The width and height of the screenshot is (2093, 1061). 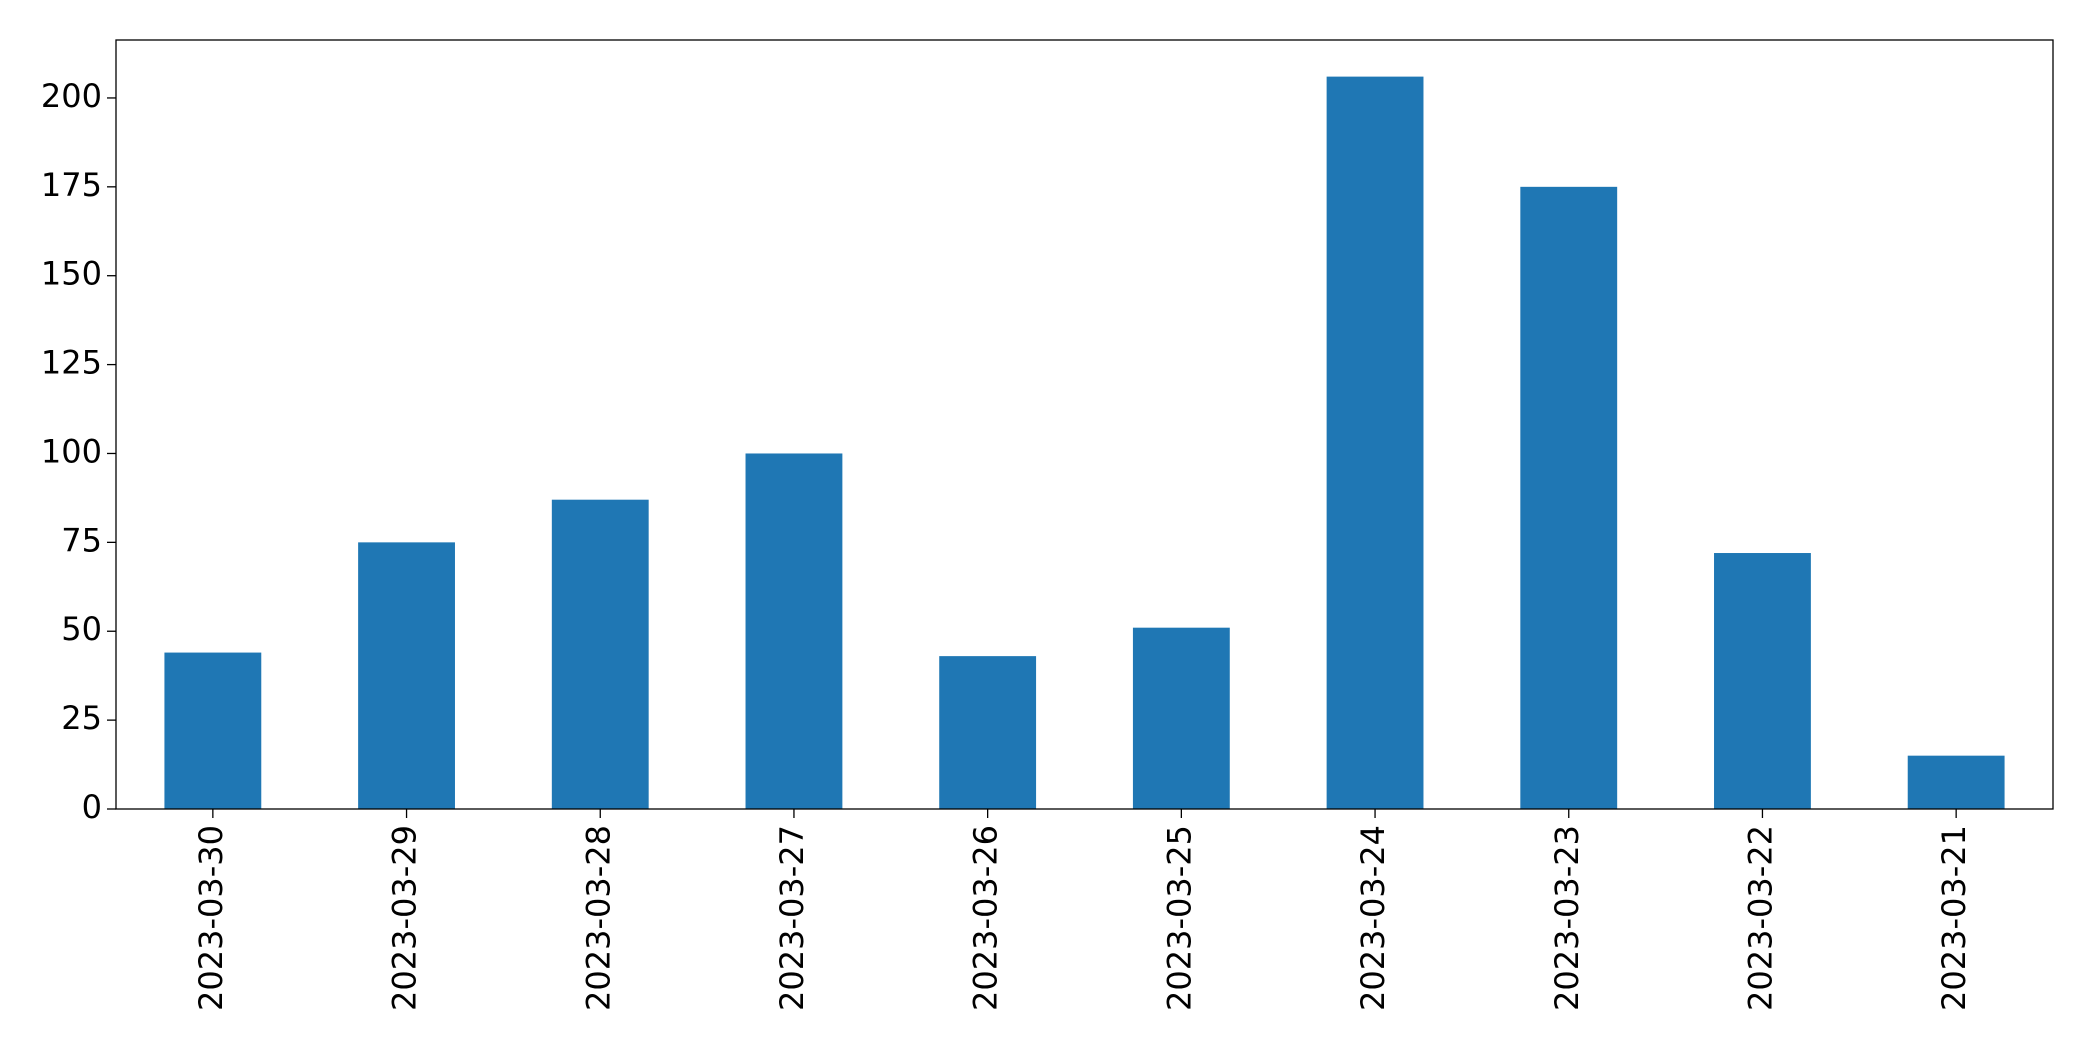 I want to click on x-tick-label: 2023-03-28, so click(x=598, y=918).